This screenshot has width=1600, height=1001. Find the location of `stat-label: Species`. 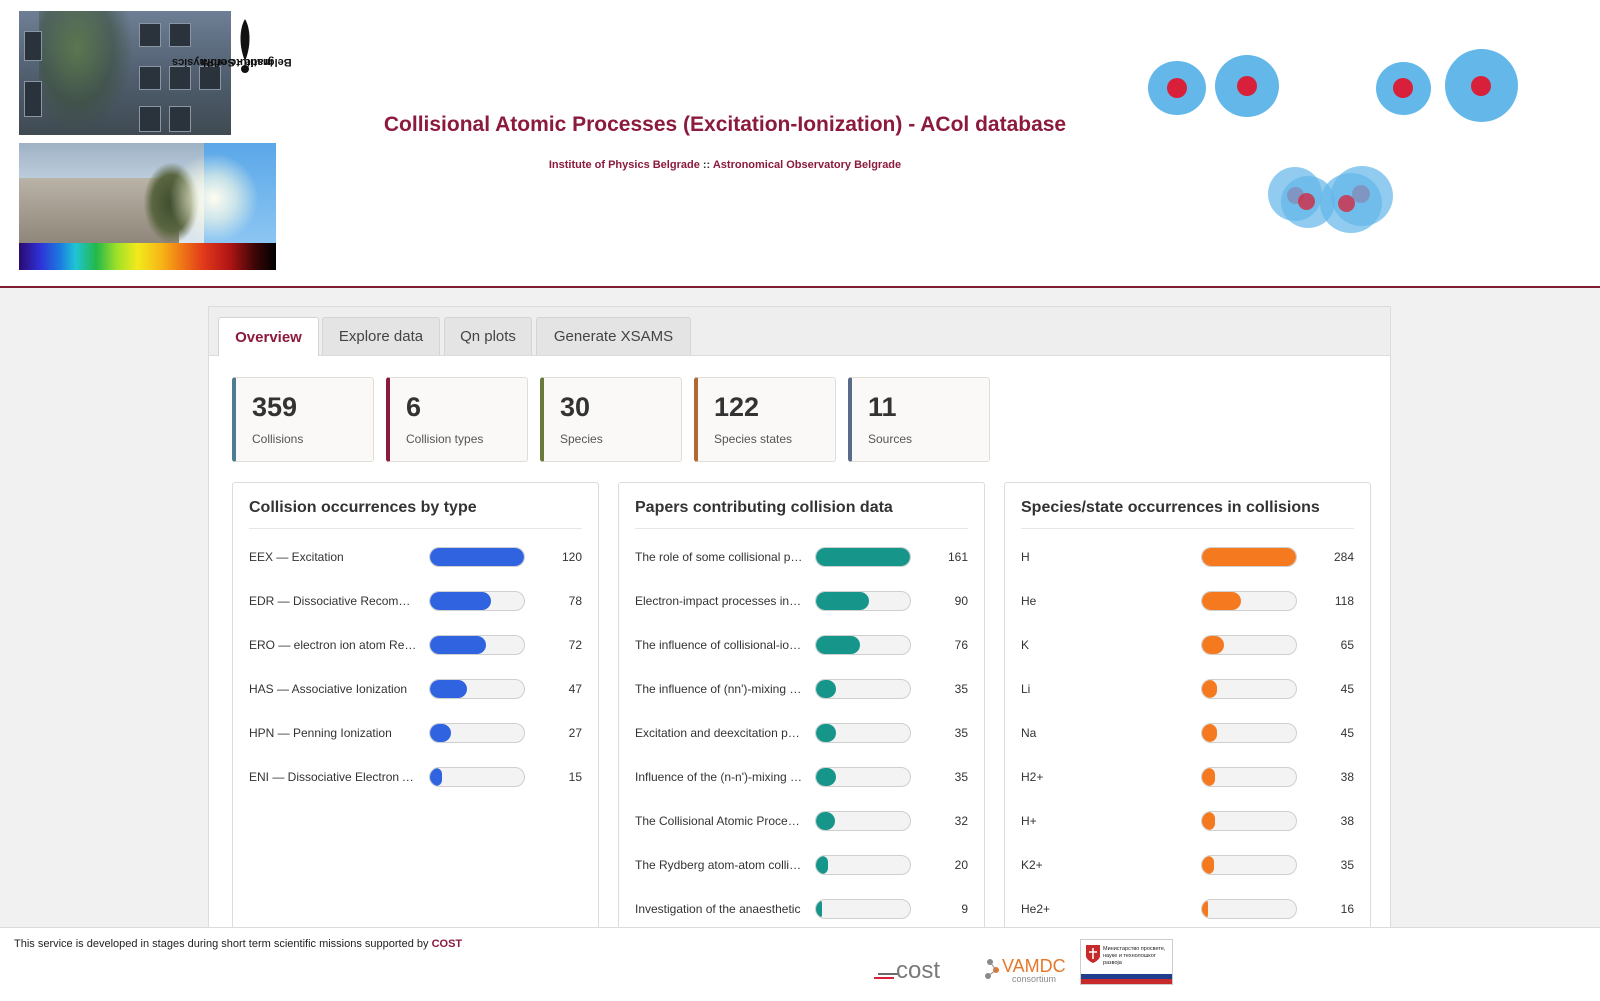

stat-label: Species is located at coordinates (581, 439).